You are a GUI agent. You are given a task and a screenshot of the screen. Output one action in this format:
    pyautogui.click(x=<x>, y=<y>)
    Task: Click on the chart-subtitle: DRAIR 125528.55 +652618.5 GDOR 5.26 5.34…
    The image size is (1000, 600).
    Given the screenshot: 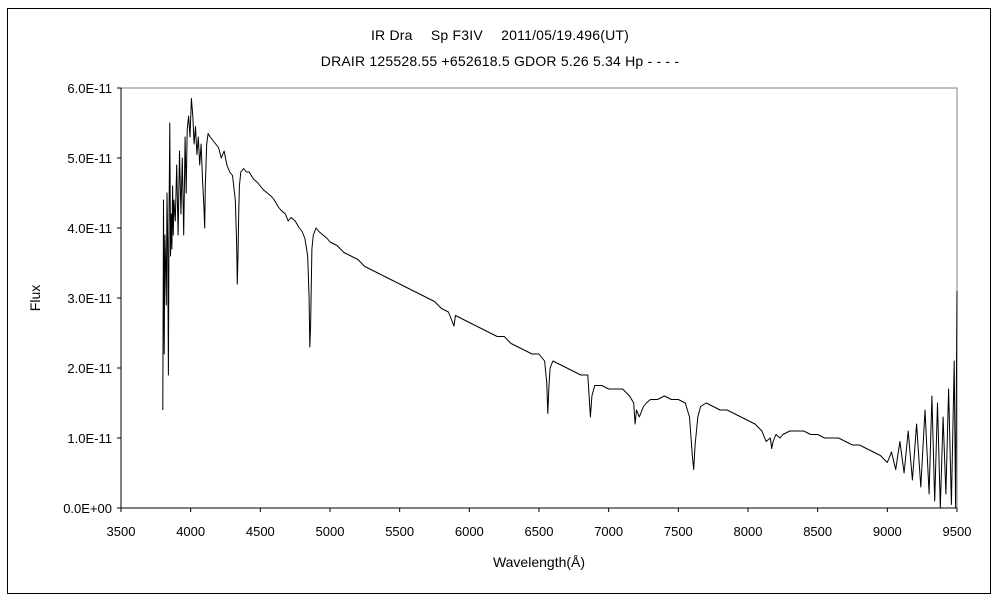 What is the action you would take?
    pyautogui.click(x=500, y=61)
    